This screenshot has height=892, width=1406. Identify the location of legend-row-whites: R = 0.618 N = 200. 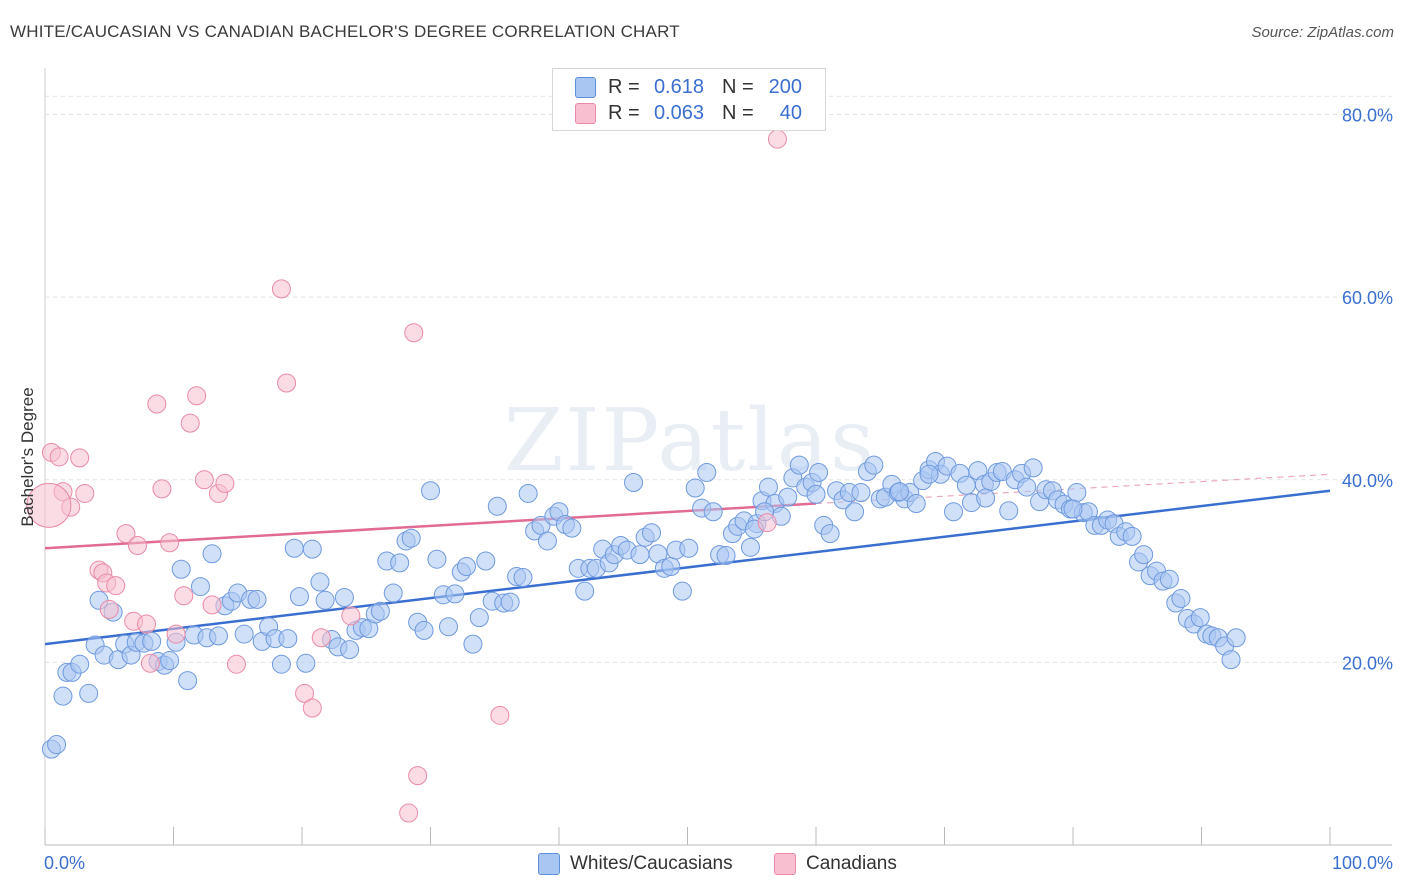
(688, 87).